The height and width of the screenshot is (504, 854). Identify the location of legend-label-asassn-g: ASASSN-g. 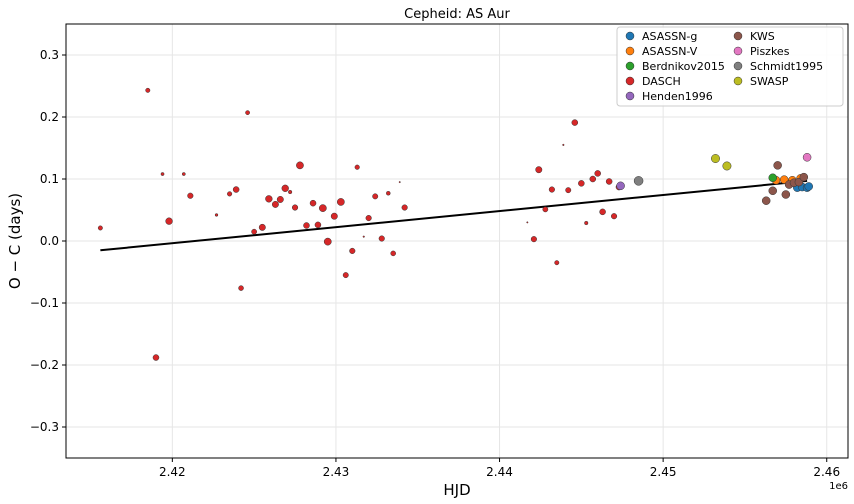
(669, 36).